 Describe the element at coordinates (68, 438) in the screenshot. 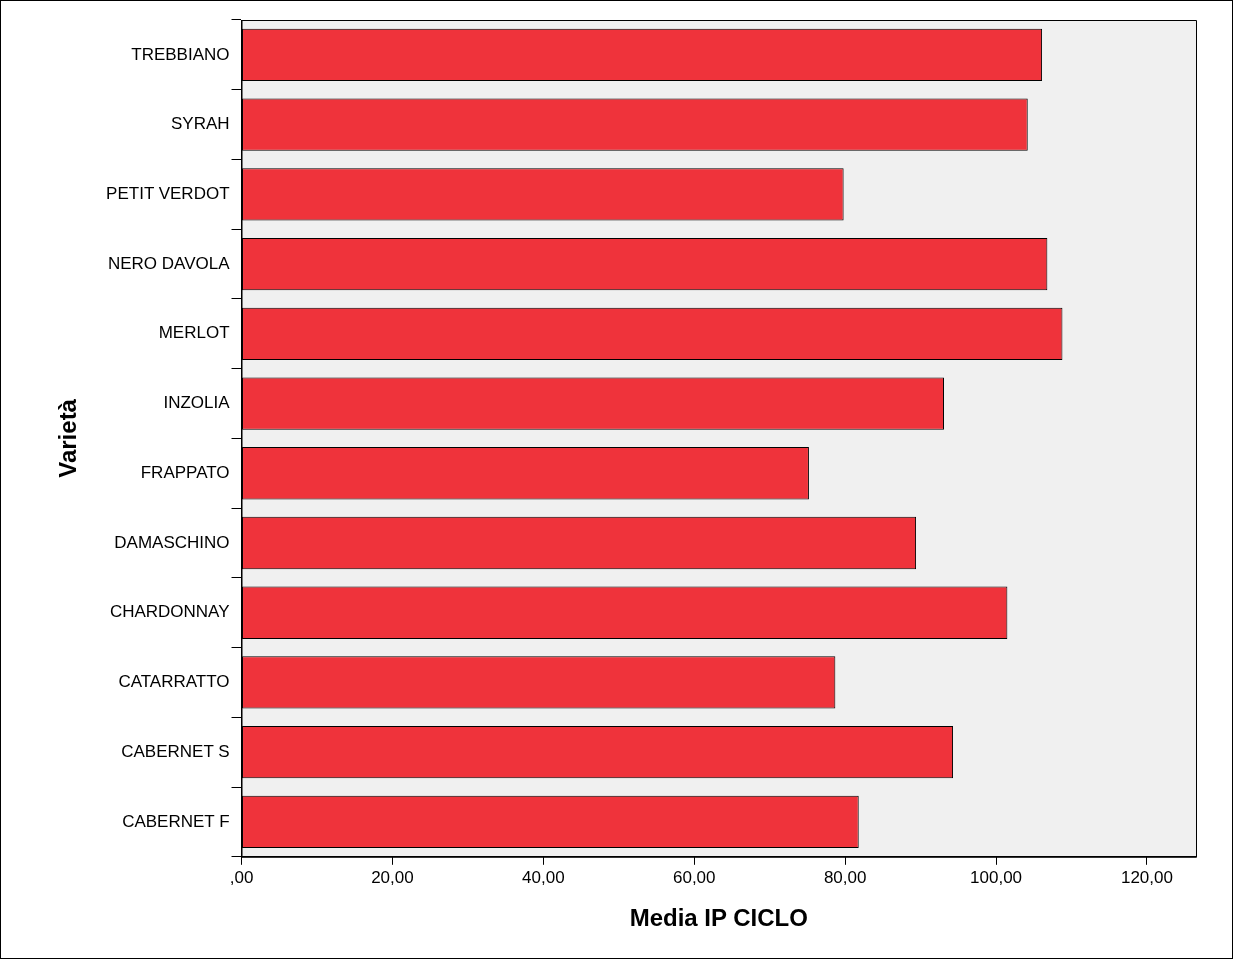

I see `y-axis-title: Varietà` at that location.